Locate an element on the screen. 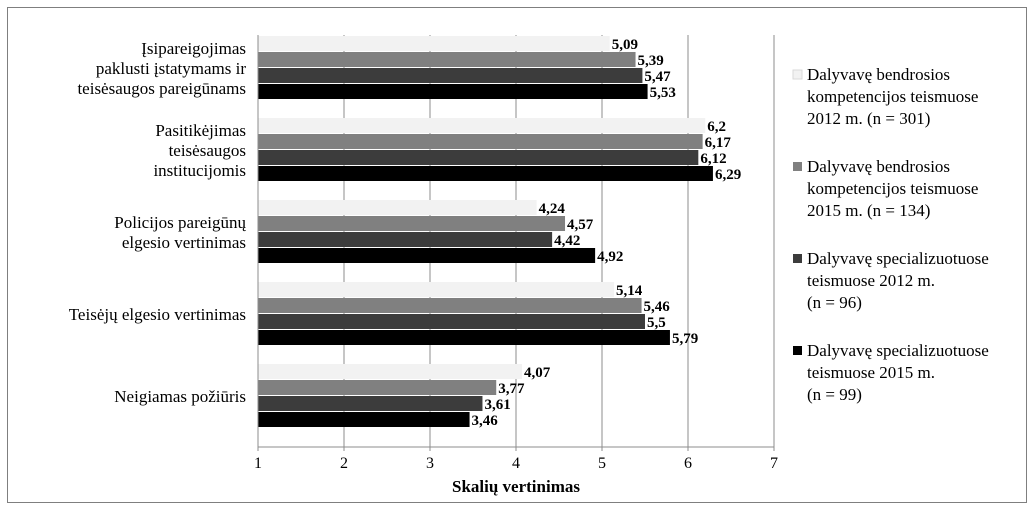 The width and height of the screenshot is (1035, 510). category-label: teisėsaugos is located at coordinates (207, 150).